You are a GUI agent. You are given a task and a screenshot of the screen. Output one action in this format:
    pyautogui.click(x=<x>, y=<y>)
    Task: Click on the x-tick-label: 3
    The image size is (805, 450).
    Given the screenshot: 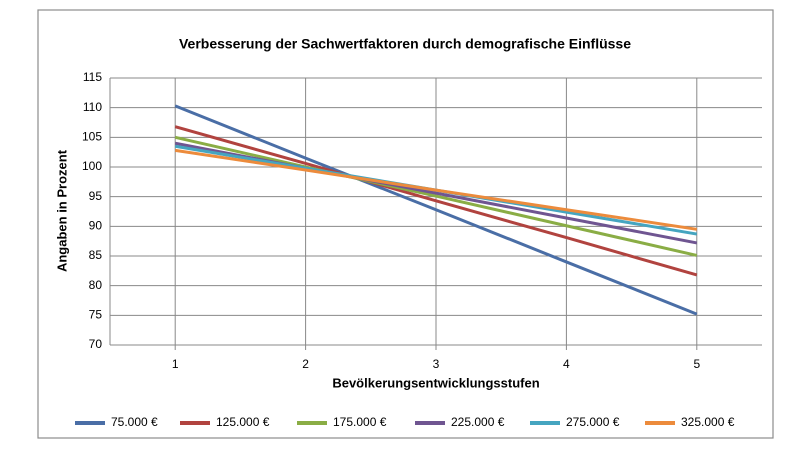 What is the action you would take?
    pyautogui.click(x=436, y=364)
    